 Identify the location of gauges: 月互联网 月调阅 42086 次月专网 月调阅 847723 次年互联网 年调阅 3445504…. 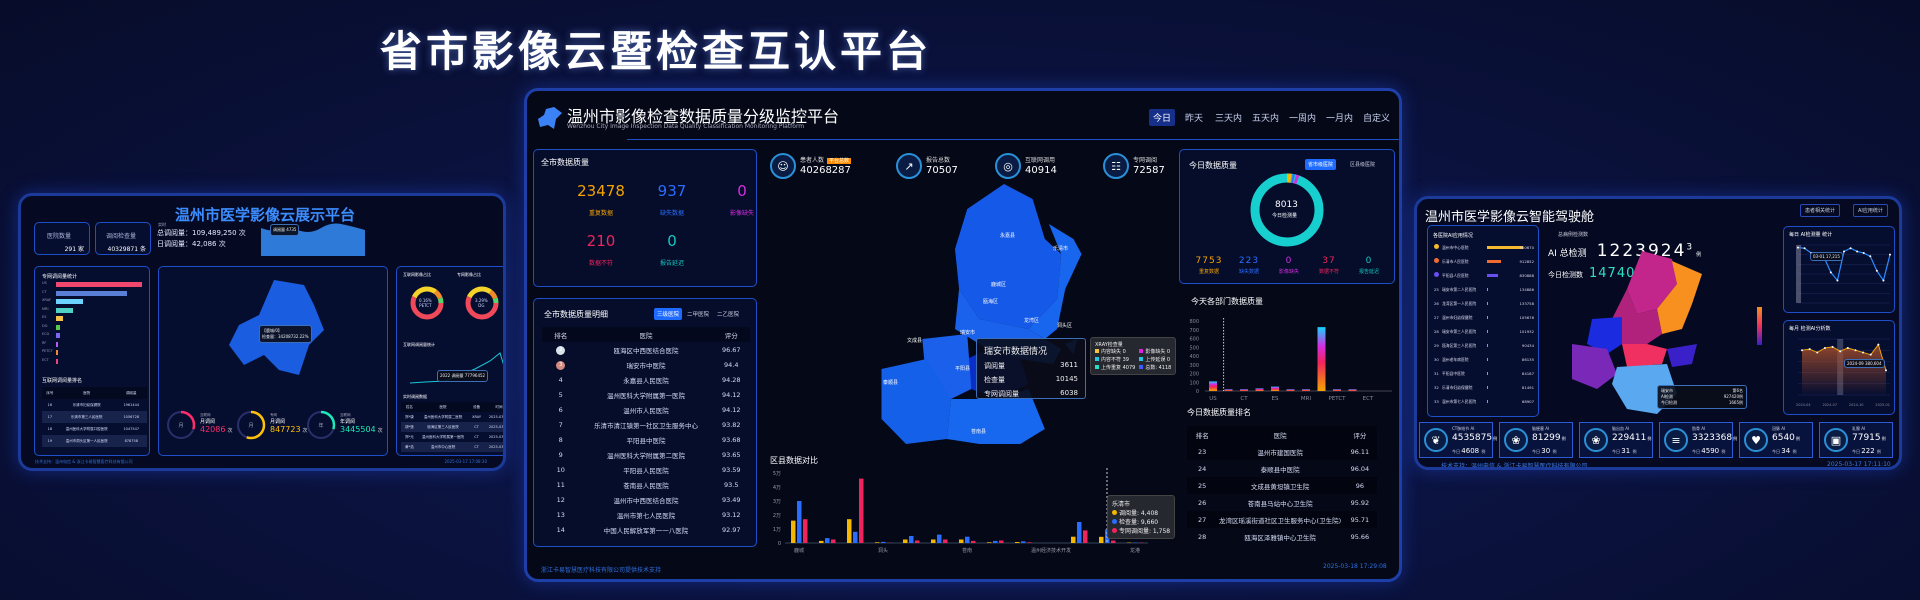
(275, 427).